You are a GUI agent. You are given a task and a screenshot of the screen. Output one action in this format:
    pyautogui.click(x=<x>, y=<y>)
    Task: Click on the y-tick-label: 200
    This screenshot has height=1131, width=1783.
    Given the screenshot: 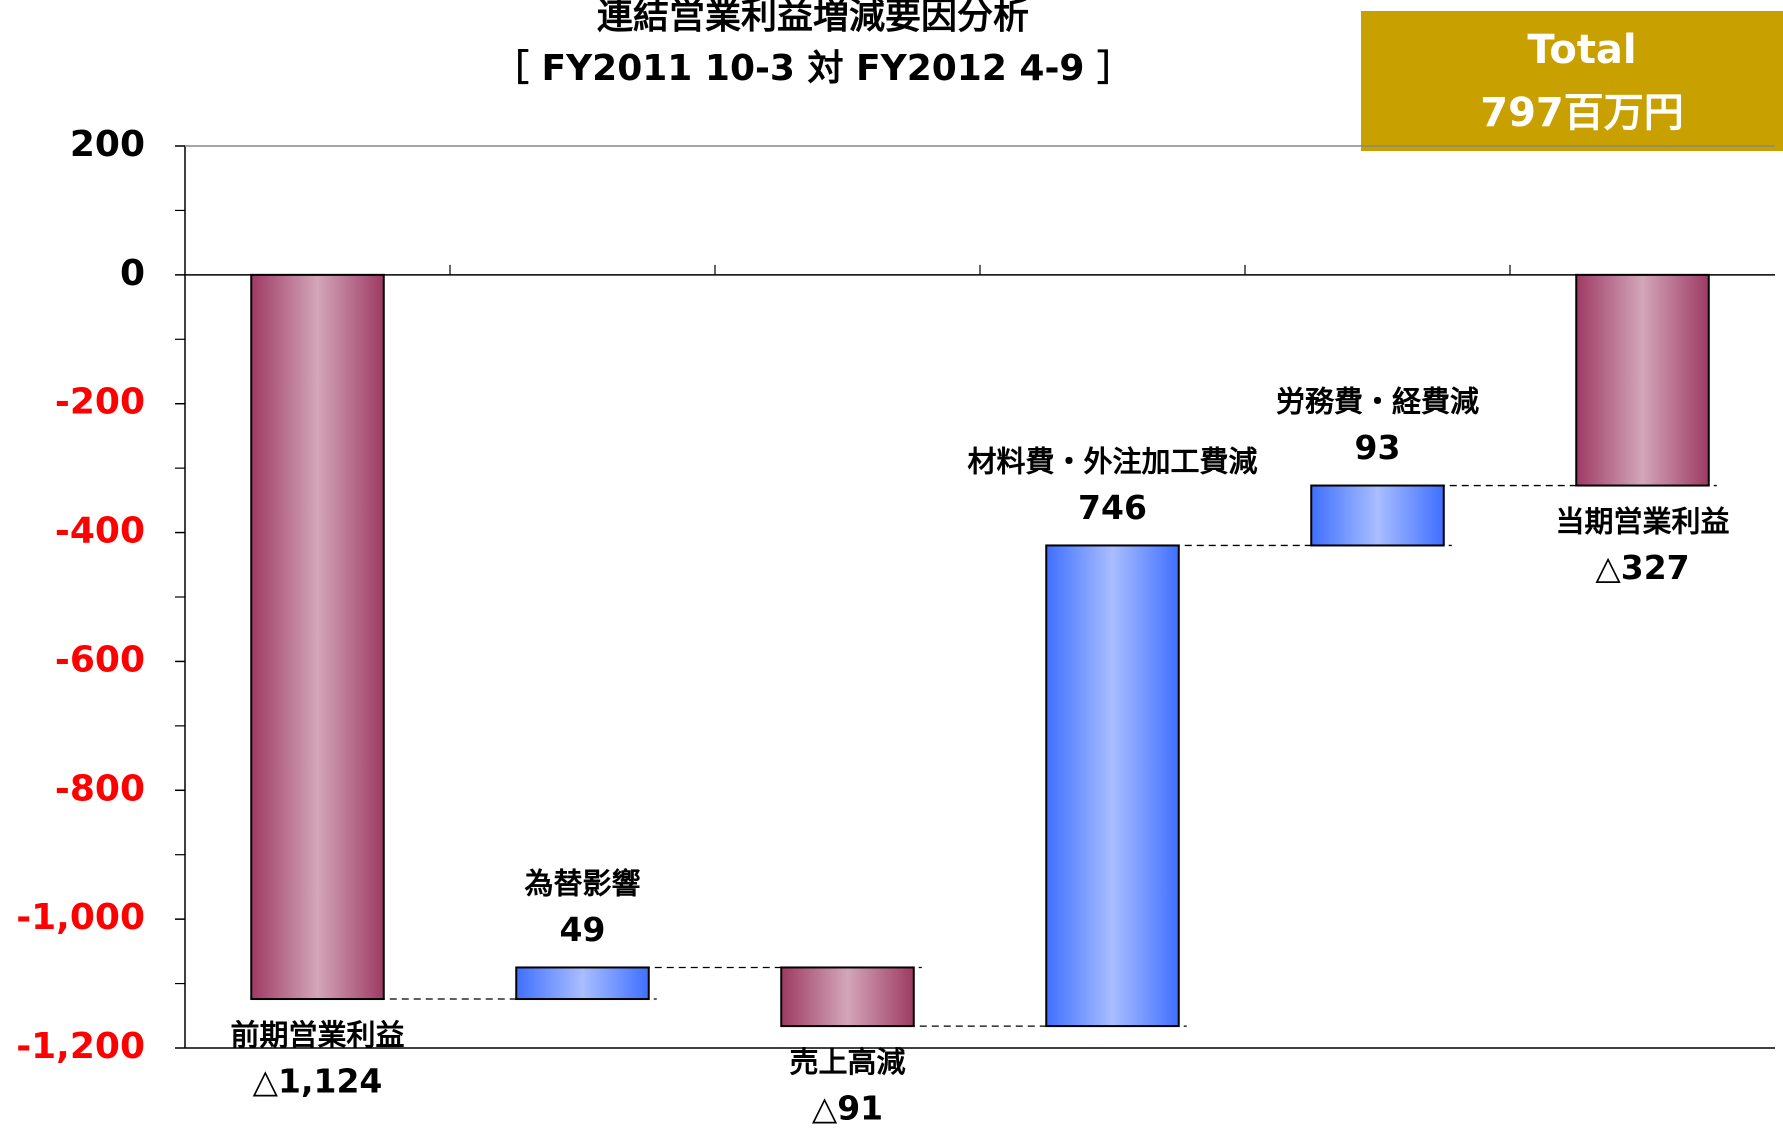 What is the action you would take?
    pyautogui.click(x=107, y=144)
    